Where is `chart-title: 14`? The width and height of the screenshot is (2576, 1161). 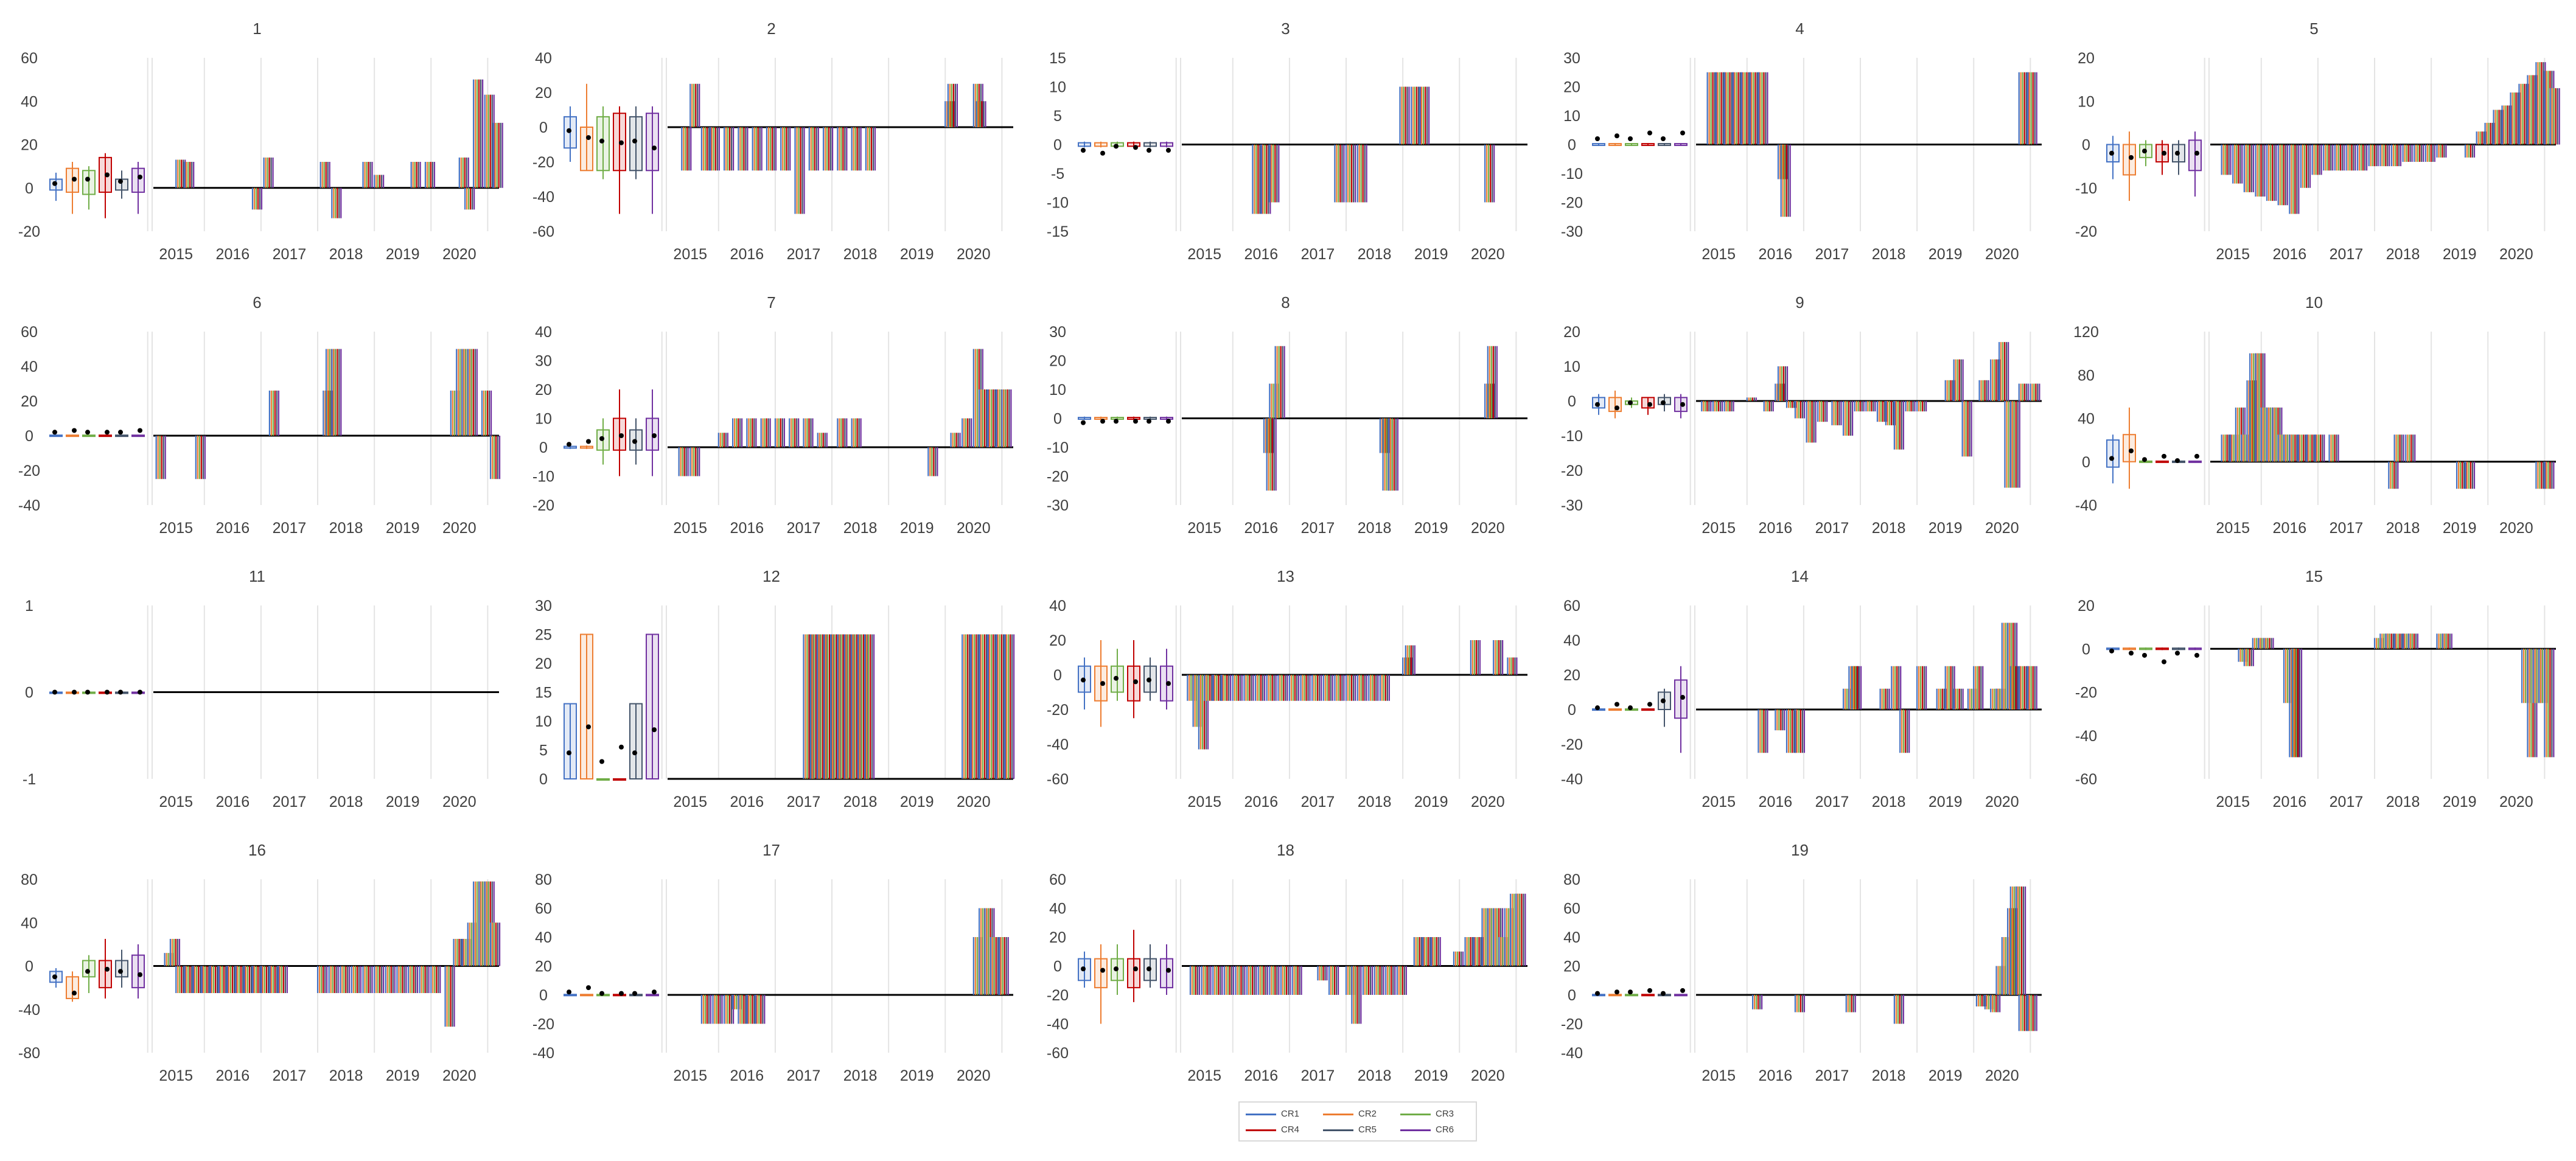
chart-title: 14 is located at coordinates (1800, 576).